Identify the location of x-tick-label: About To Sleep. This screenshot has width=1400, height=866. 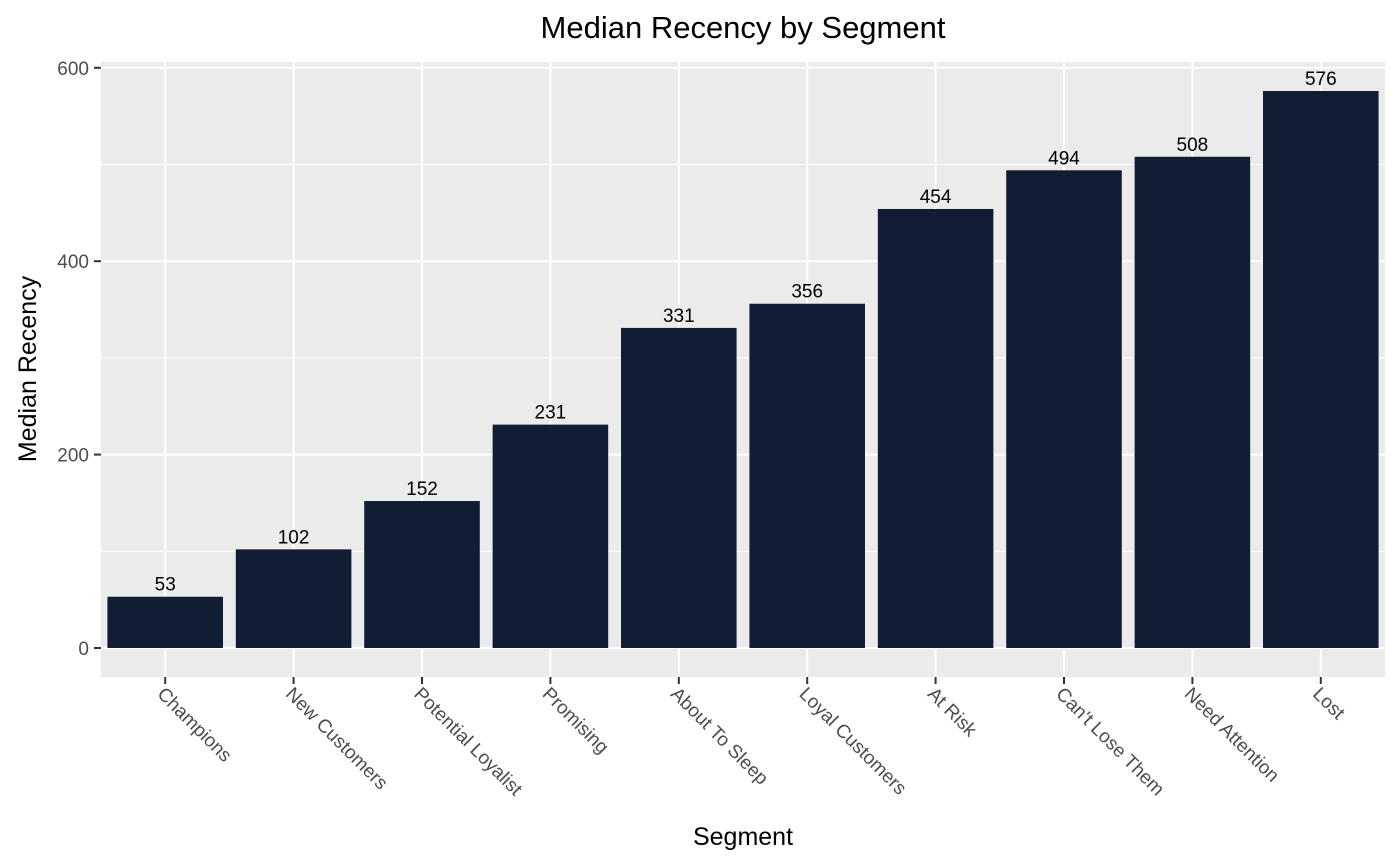
(719, 737).